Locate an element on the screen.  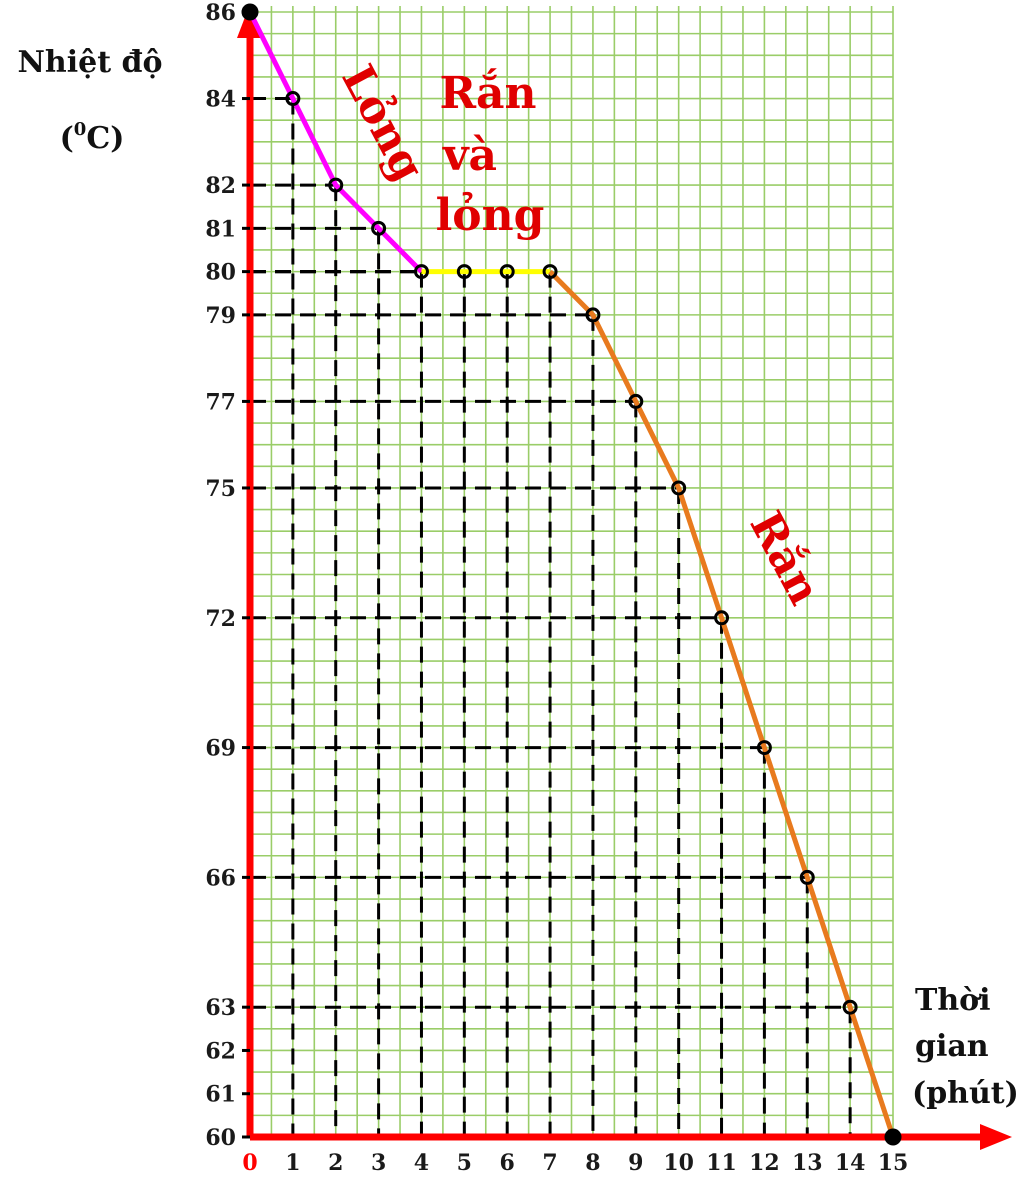
y-tick-label: 80 is located at coordinates (220, 273).